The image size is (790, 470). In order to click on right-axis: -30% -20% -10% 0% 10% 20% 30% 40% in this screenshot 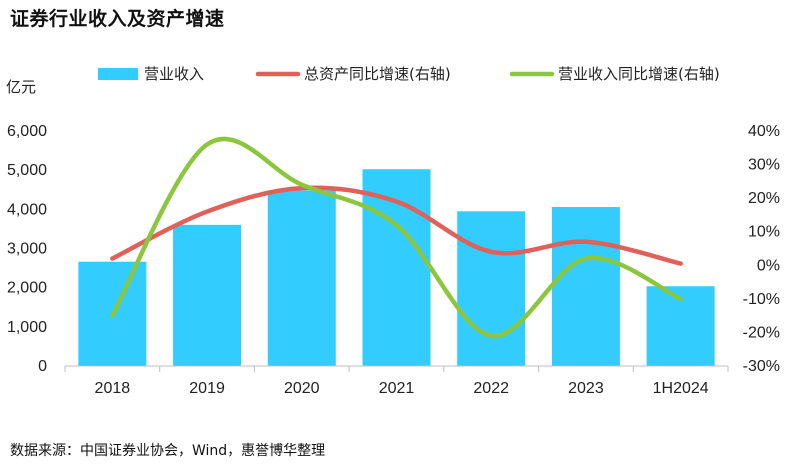, I will do `click(761, 249)`.